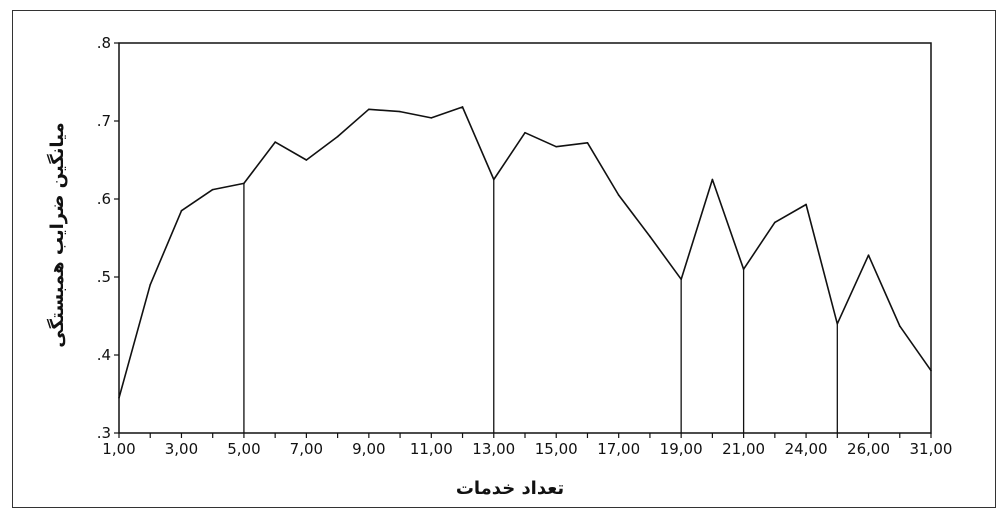 This screenshot has width=1008, height=516. Describe the element at coordinates (681, 449) in the screenshot. I see `x-tick-label: 19,00` at that location.